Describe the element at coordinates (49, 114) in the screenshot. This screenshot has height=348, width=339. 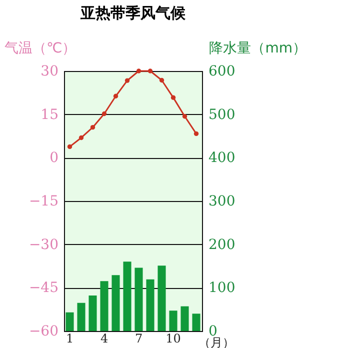
I see `y-tick-label: 15` at that location.